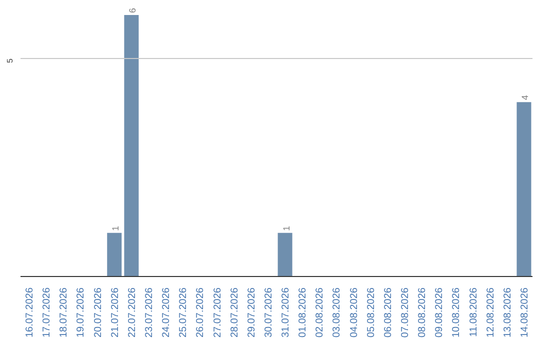 This screenshot has width=540, height=340. What do you see at coordinates (337, 312) in the screenshot?
I see `x-tick-label: 03.08.2026` at bounding box center [337, 312].